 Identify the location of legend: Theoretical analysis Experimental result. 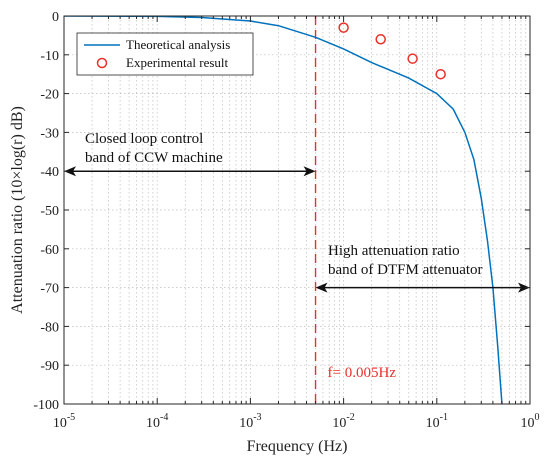
(165, 54).